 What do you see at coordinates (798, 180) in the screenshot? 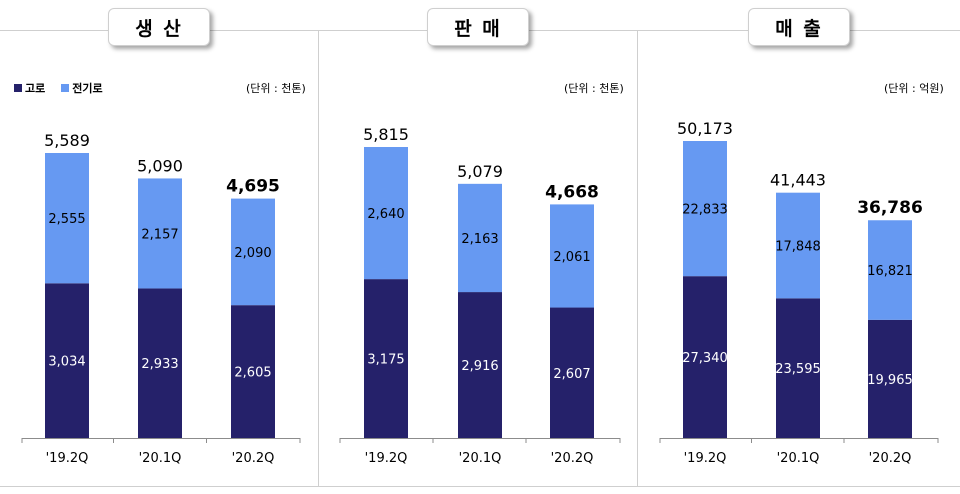
I see `total-label-revenue-1: 41,443` at bounding box center [798, 180].